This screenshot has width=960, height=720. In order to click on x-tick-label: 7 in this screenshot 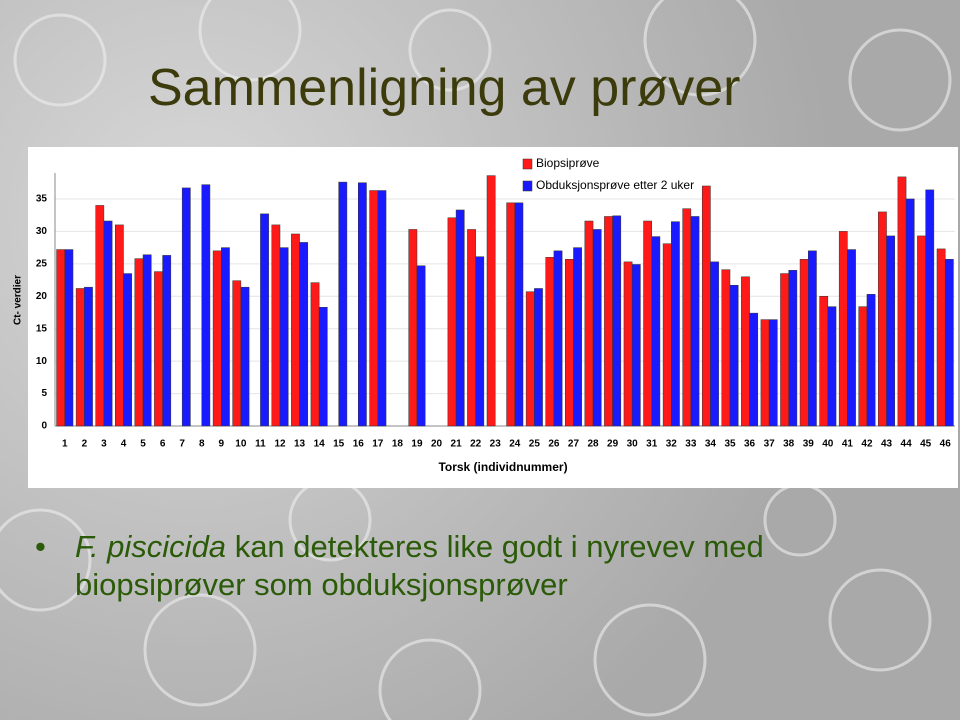, I will do `click(182, 444)`.